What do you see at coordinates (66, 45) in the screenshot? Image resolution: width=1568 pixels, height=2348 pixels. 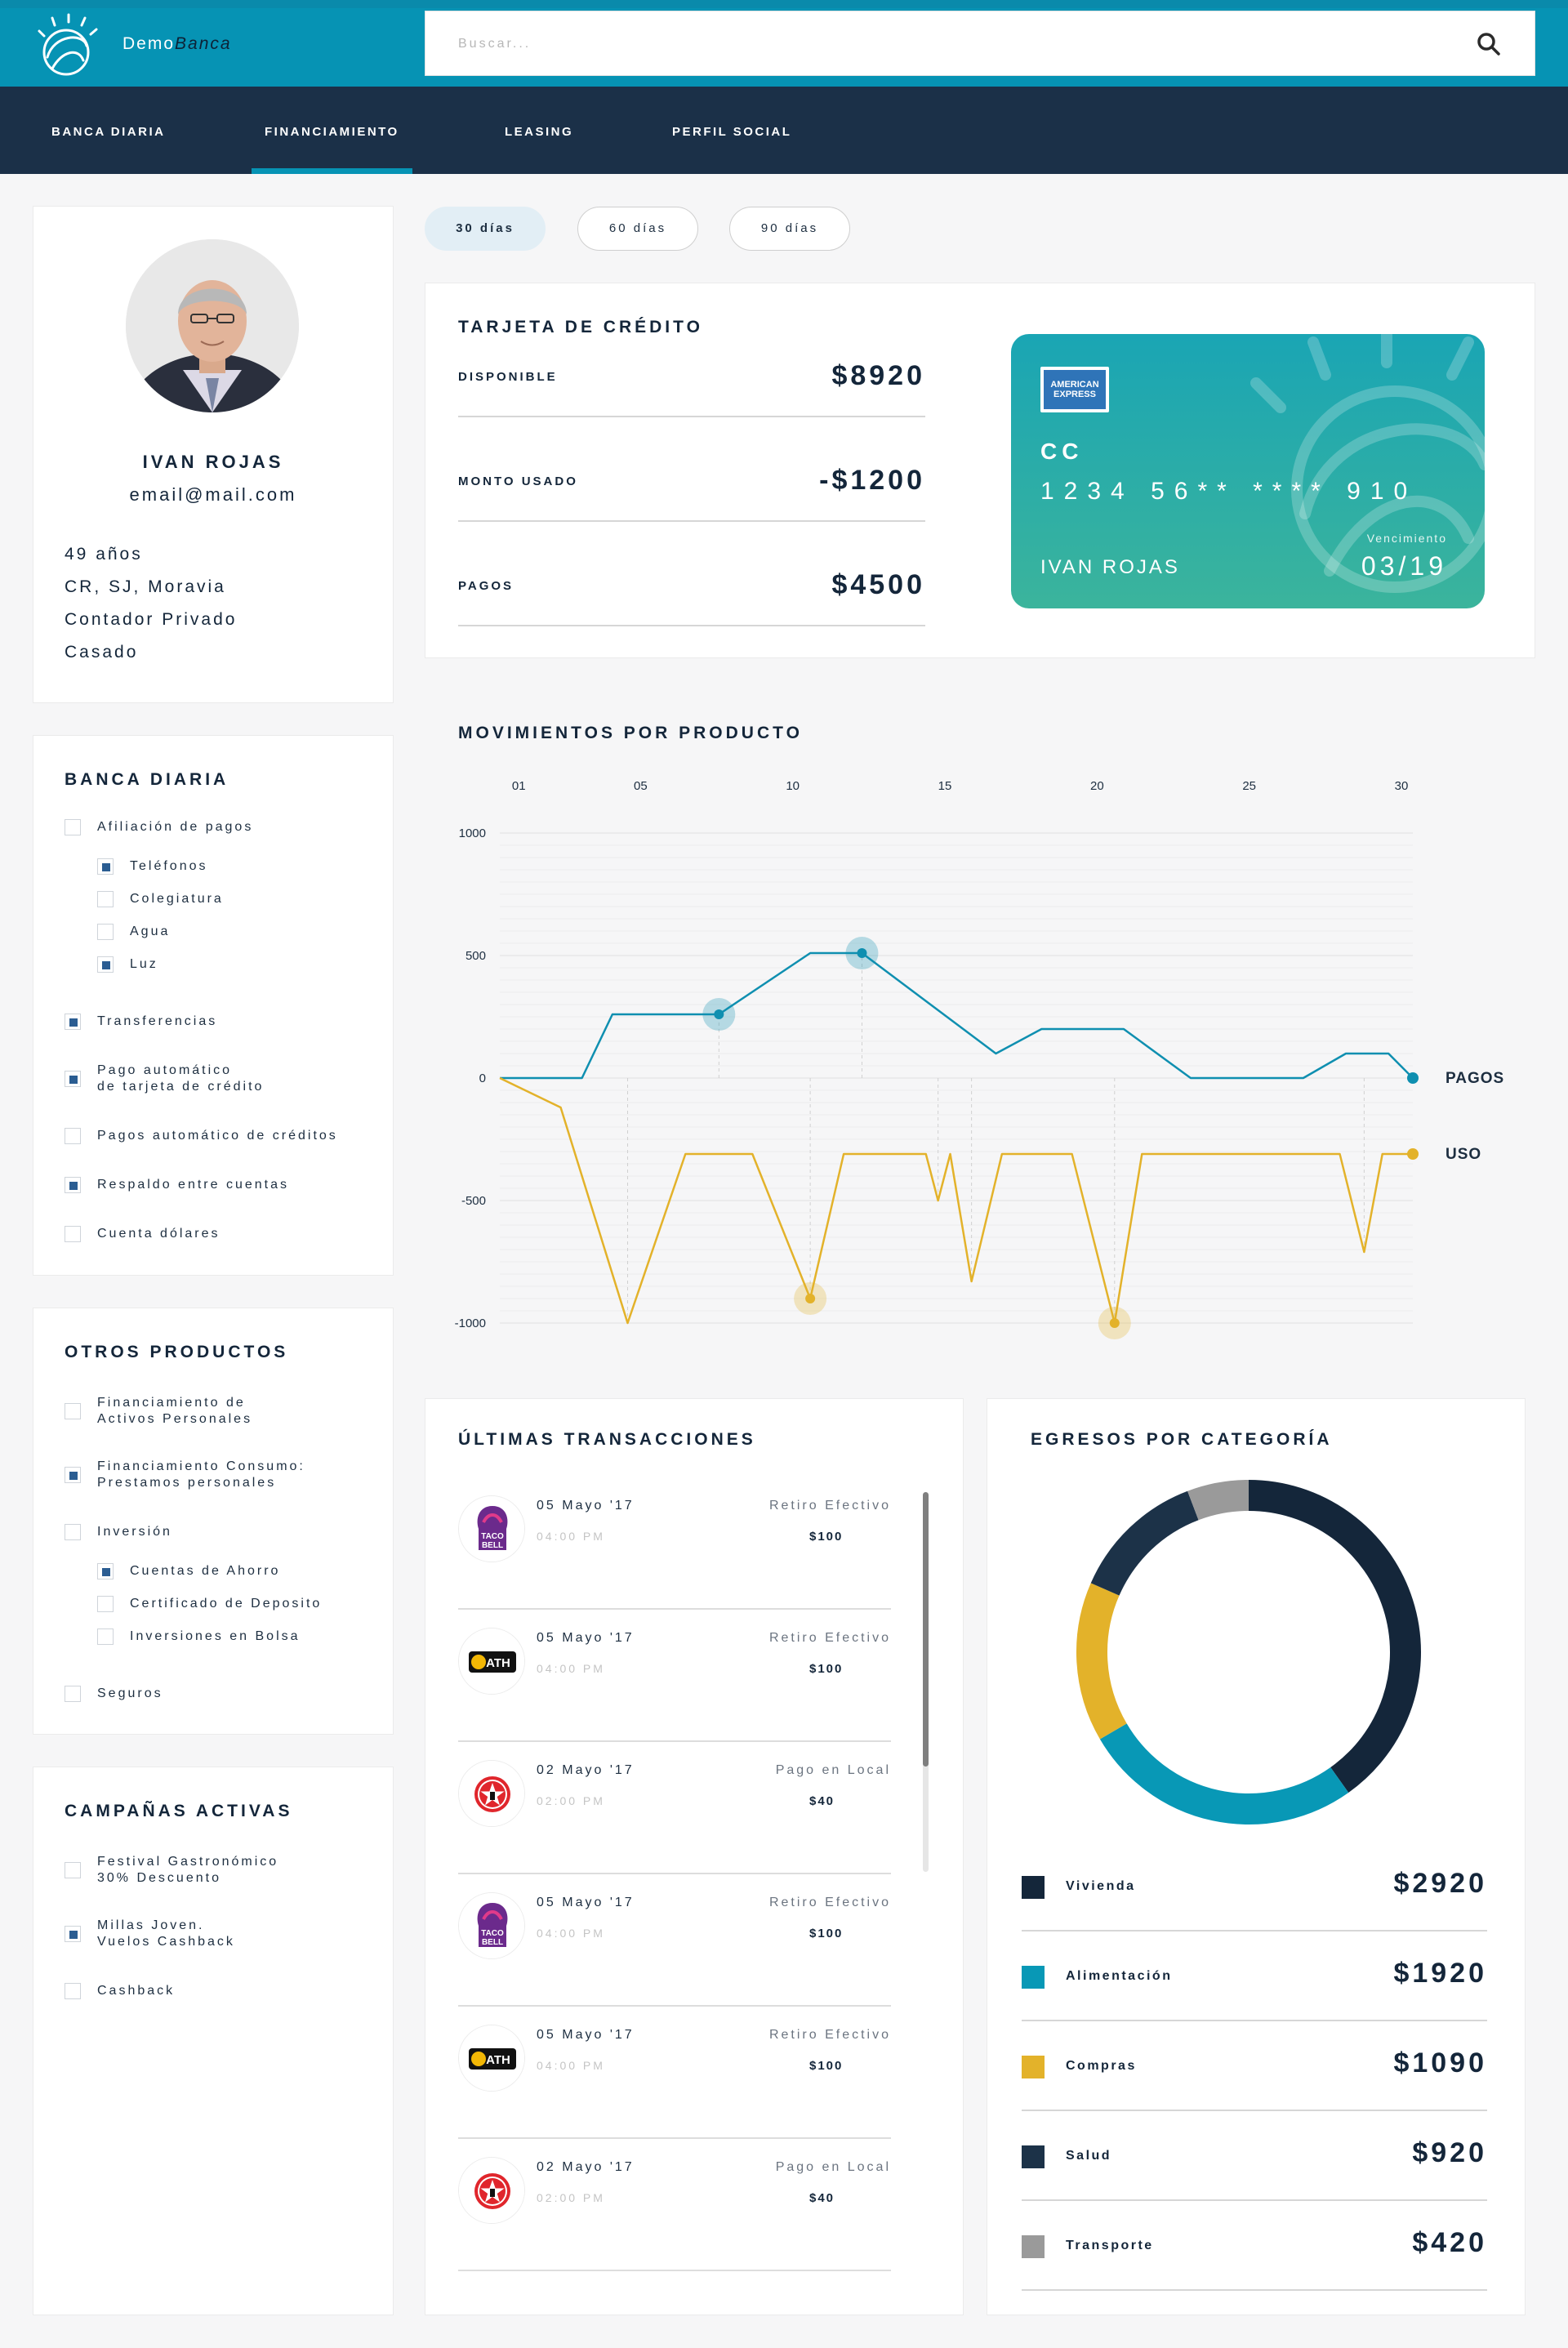 I see `brand-logo-icon` at bounding box center [66, 45].